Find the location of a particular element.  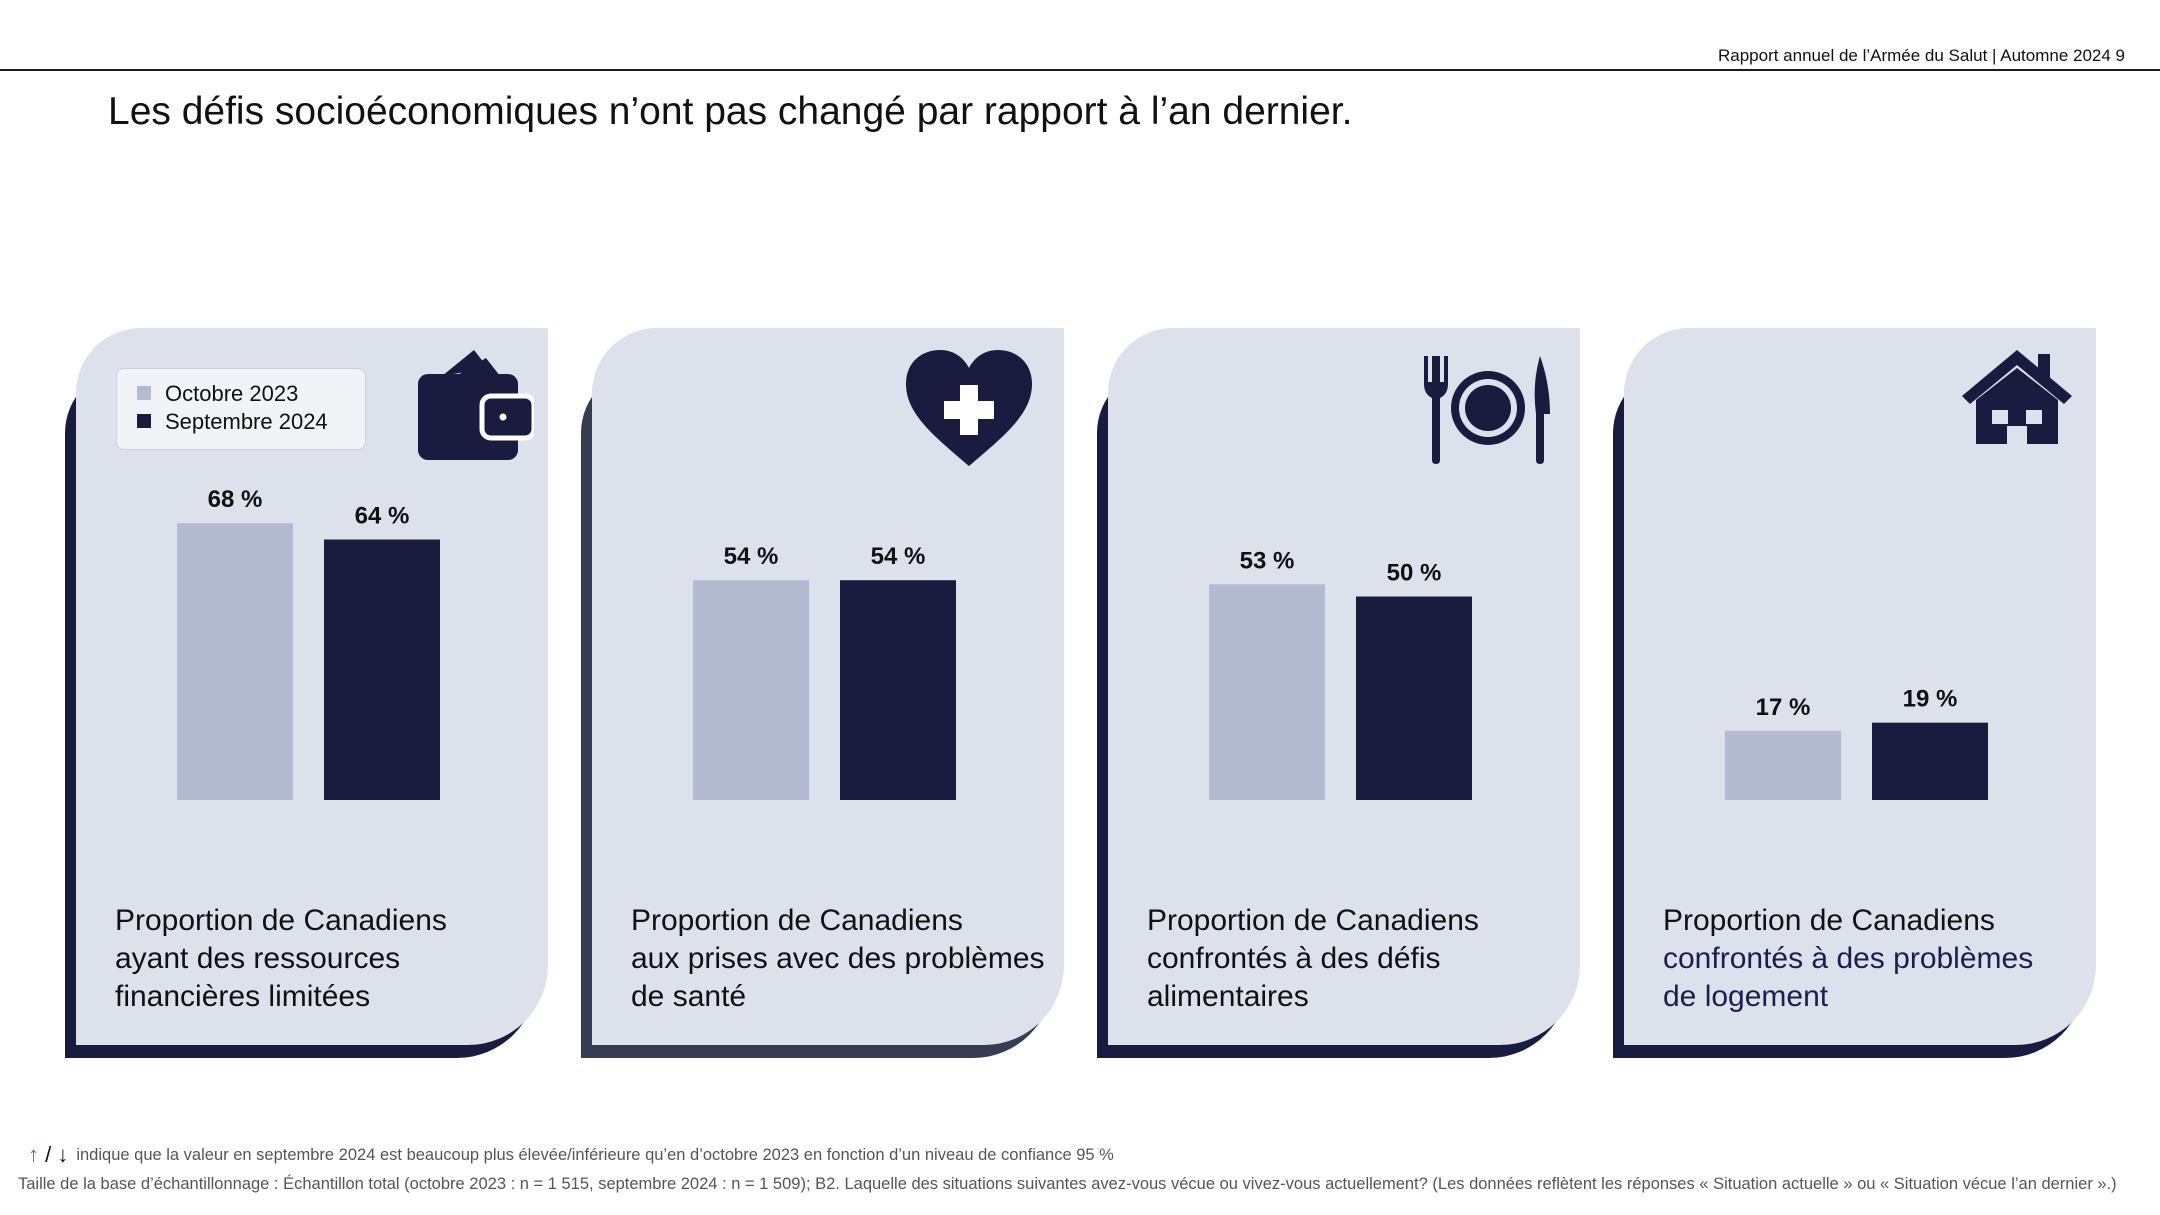

data-label-sep-2024: 54 % is located at coordinates (898, 556).